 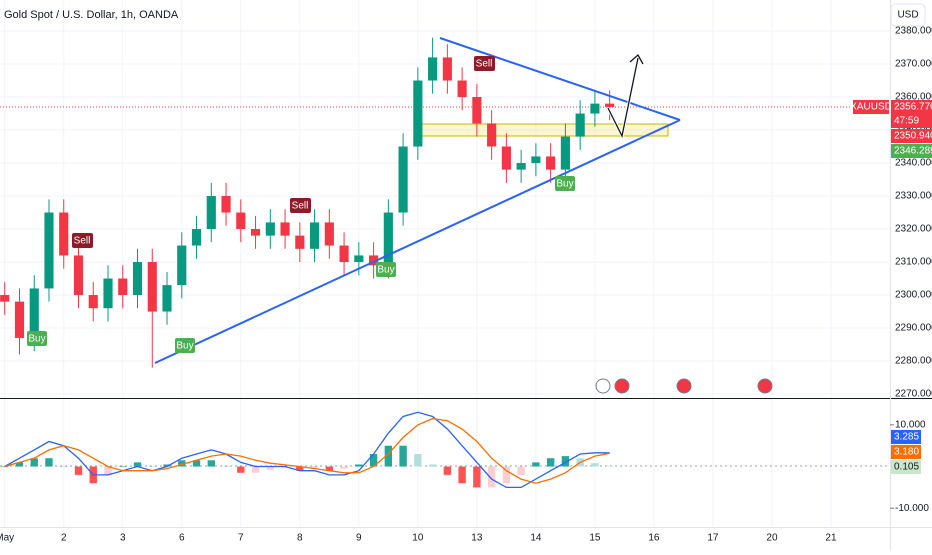 I want to click on trend-line, so click(x=560, y=79).